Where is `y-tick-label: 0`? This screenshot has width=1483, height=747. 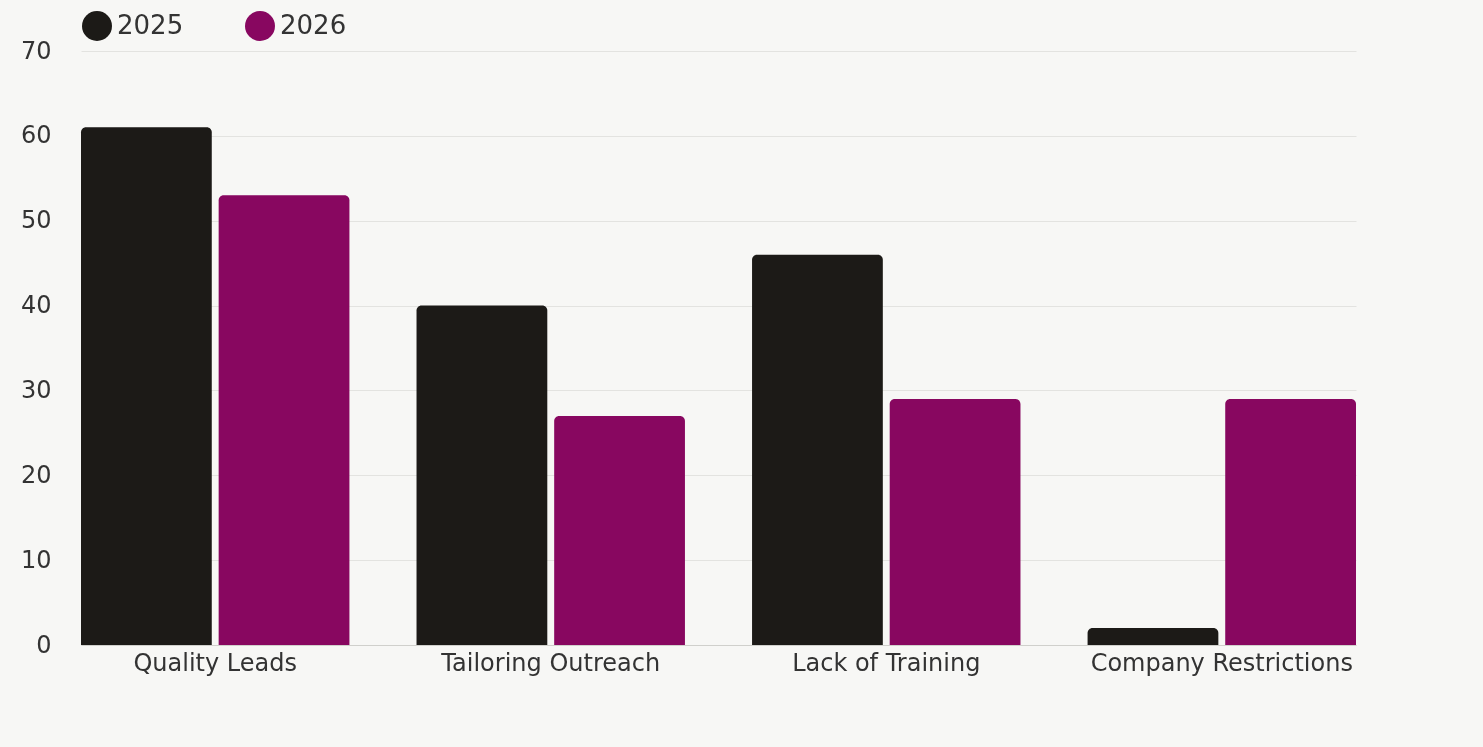
y-tick-label: 0 is located at coordinates (44, 644).